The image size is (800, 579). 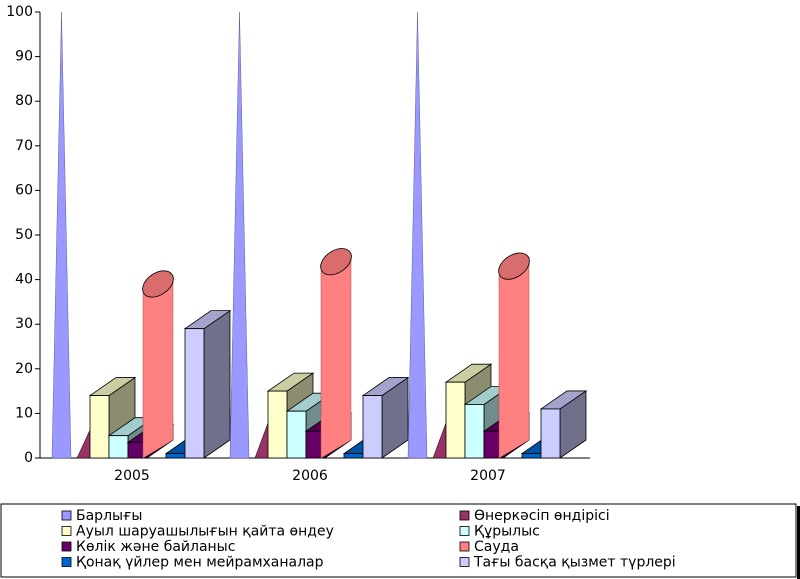 I want to click on bar-side, so click(x=217, y=384).